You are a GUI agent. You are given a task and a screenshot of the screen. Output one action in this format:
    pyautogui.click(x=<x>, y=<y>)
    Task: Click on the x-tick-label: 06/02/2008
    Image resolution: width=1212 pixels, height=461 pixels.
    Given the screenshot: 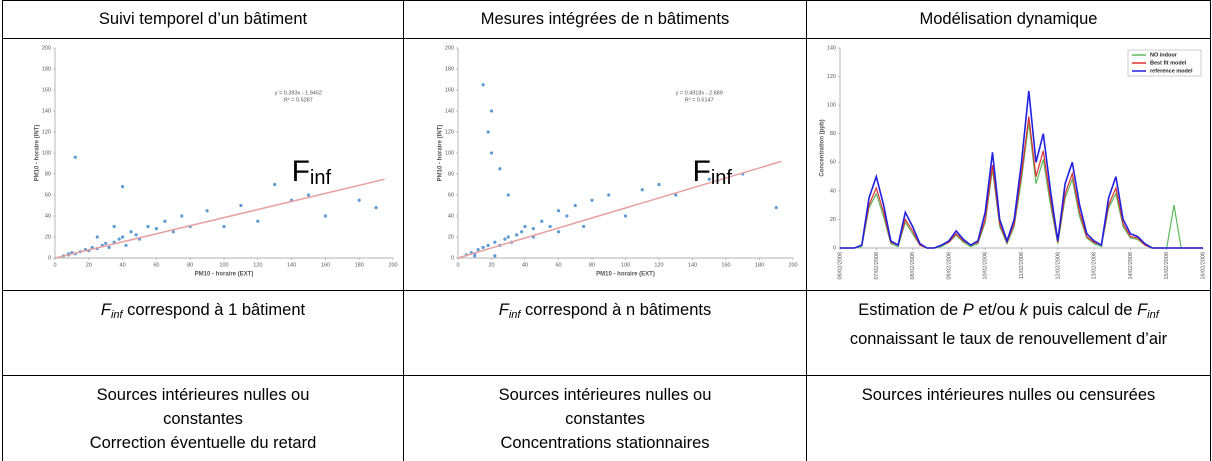 What is the action you would take?
    pyautogui.click(x=840, y=266)
    